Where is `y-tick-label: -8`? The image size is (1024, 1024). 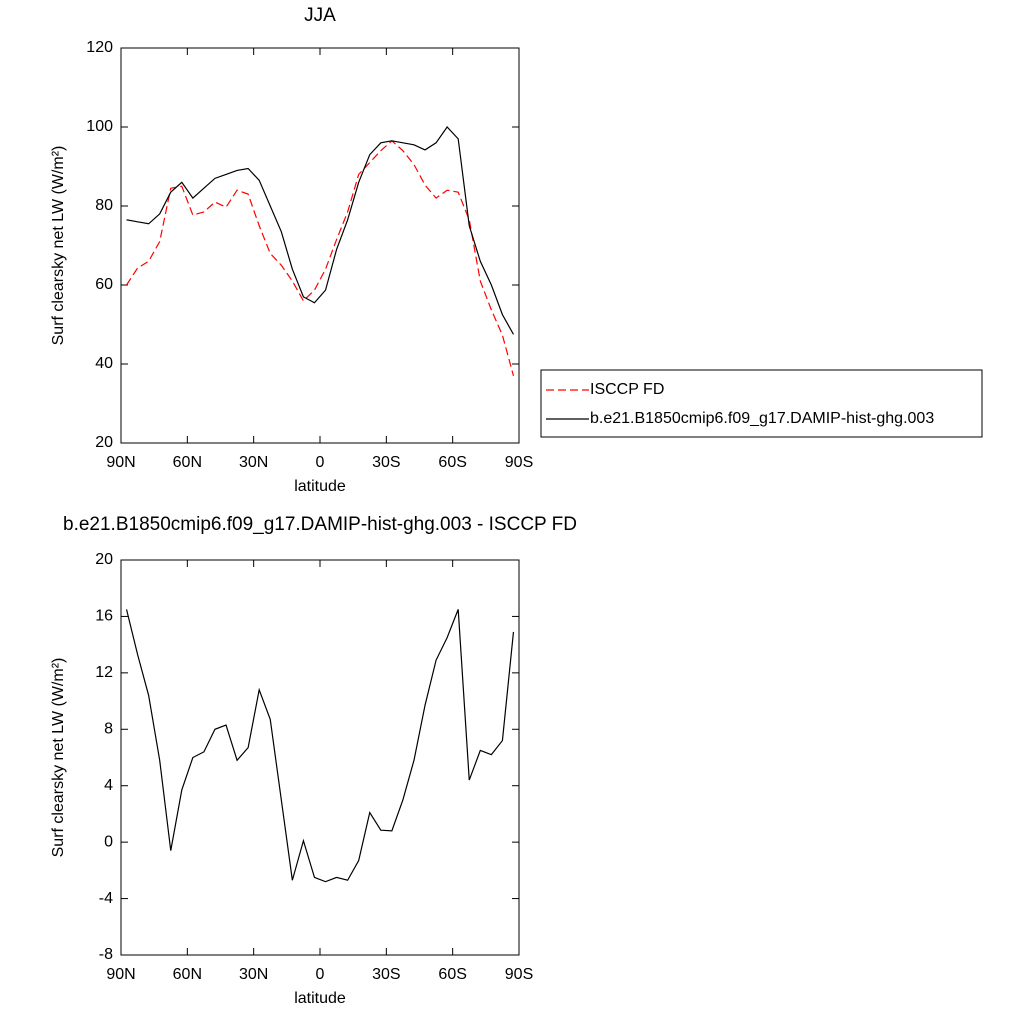
y-tick-label: -8 is located at coordinates (106, 954).